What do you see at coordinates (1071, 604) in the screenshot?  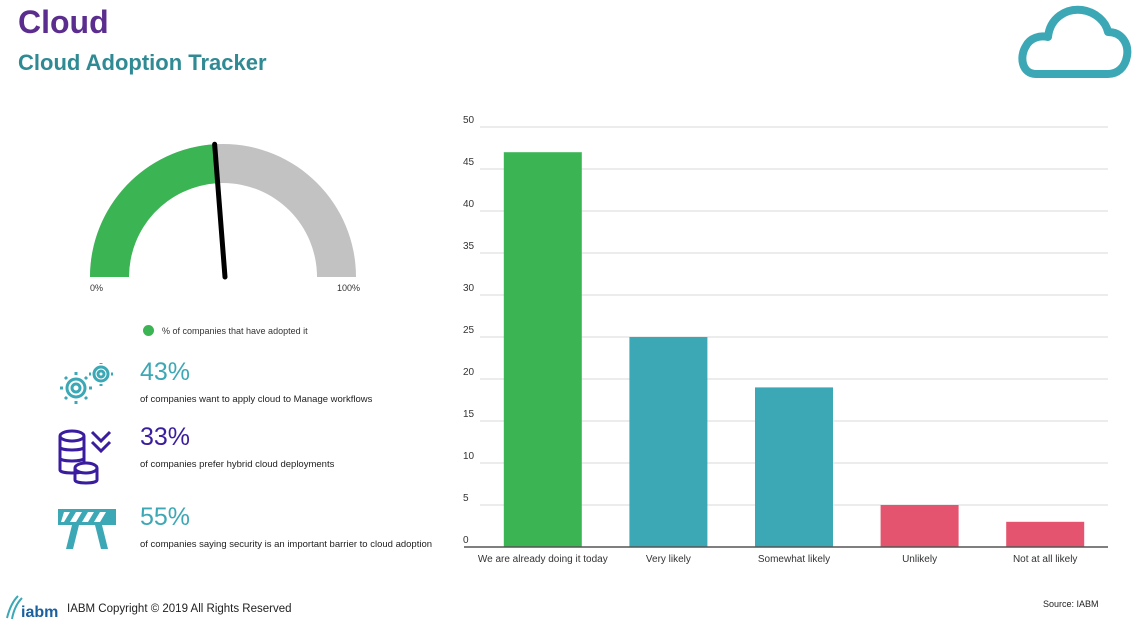 I see `source-text: Source: IABM` at bounding box center [1071, 604].